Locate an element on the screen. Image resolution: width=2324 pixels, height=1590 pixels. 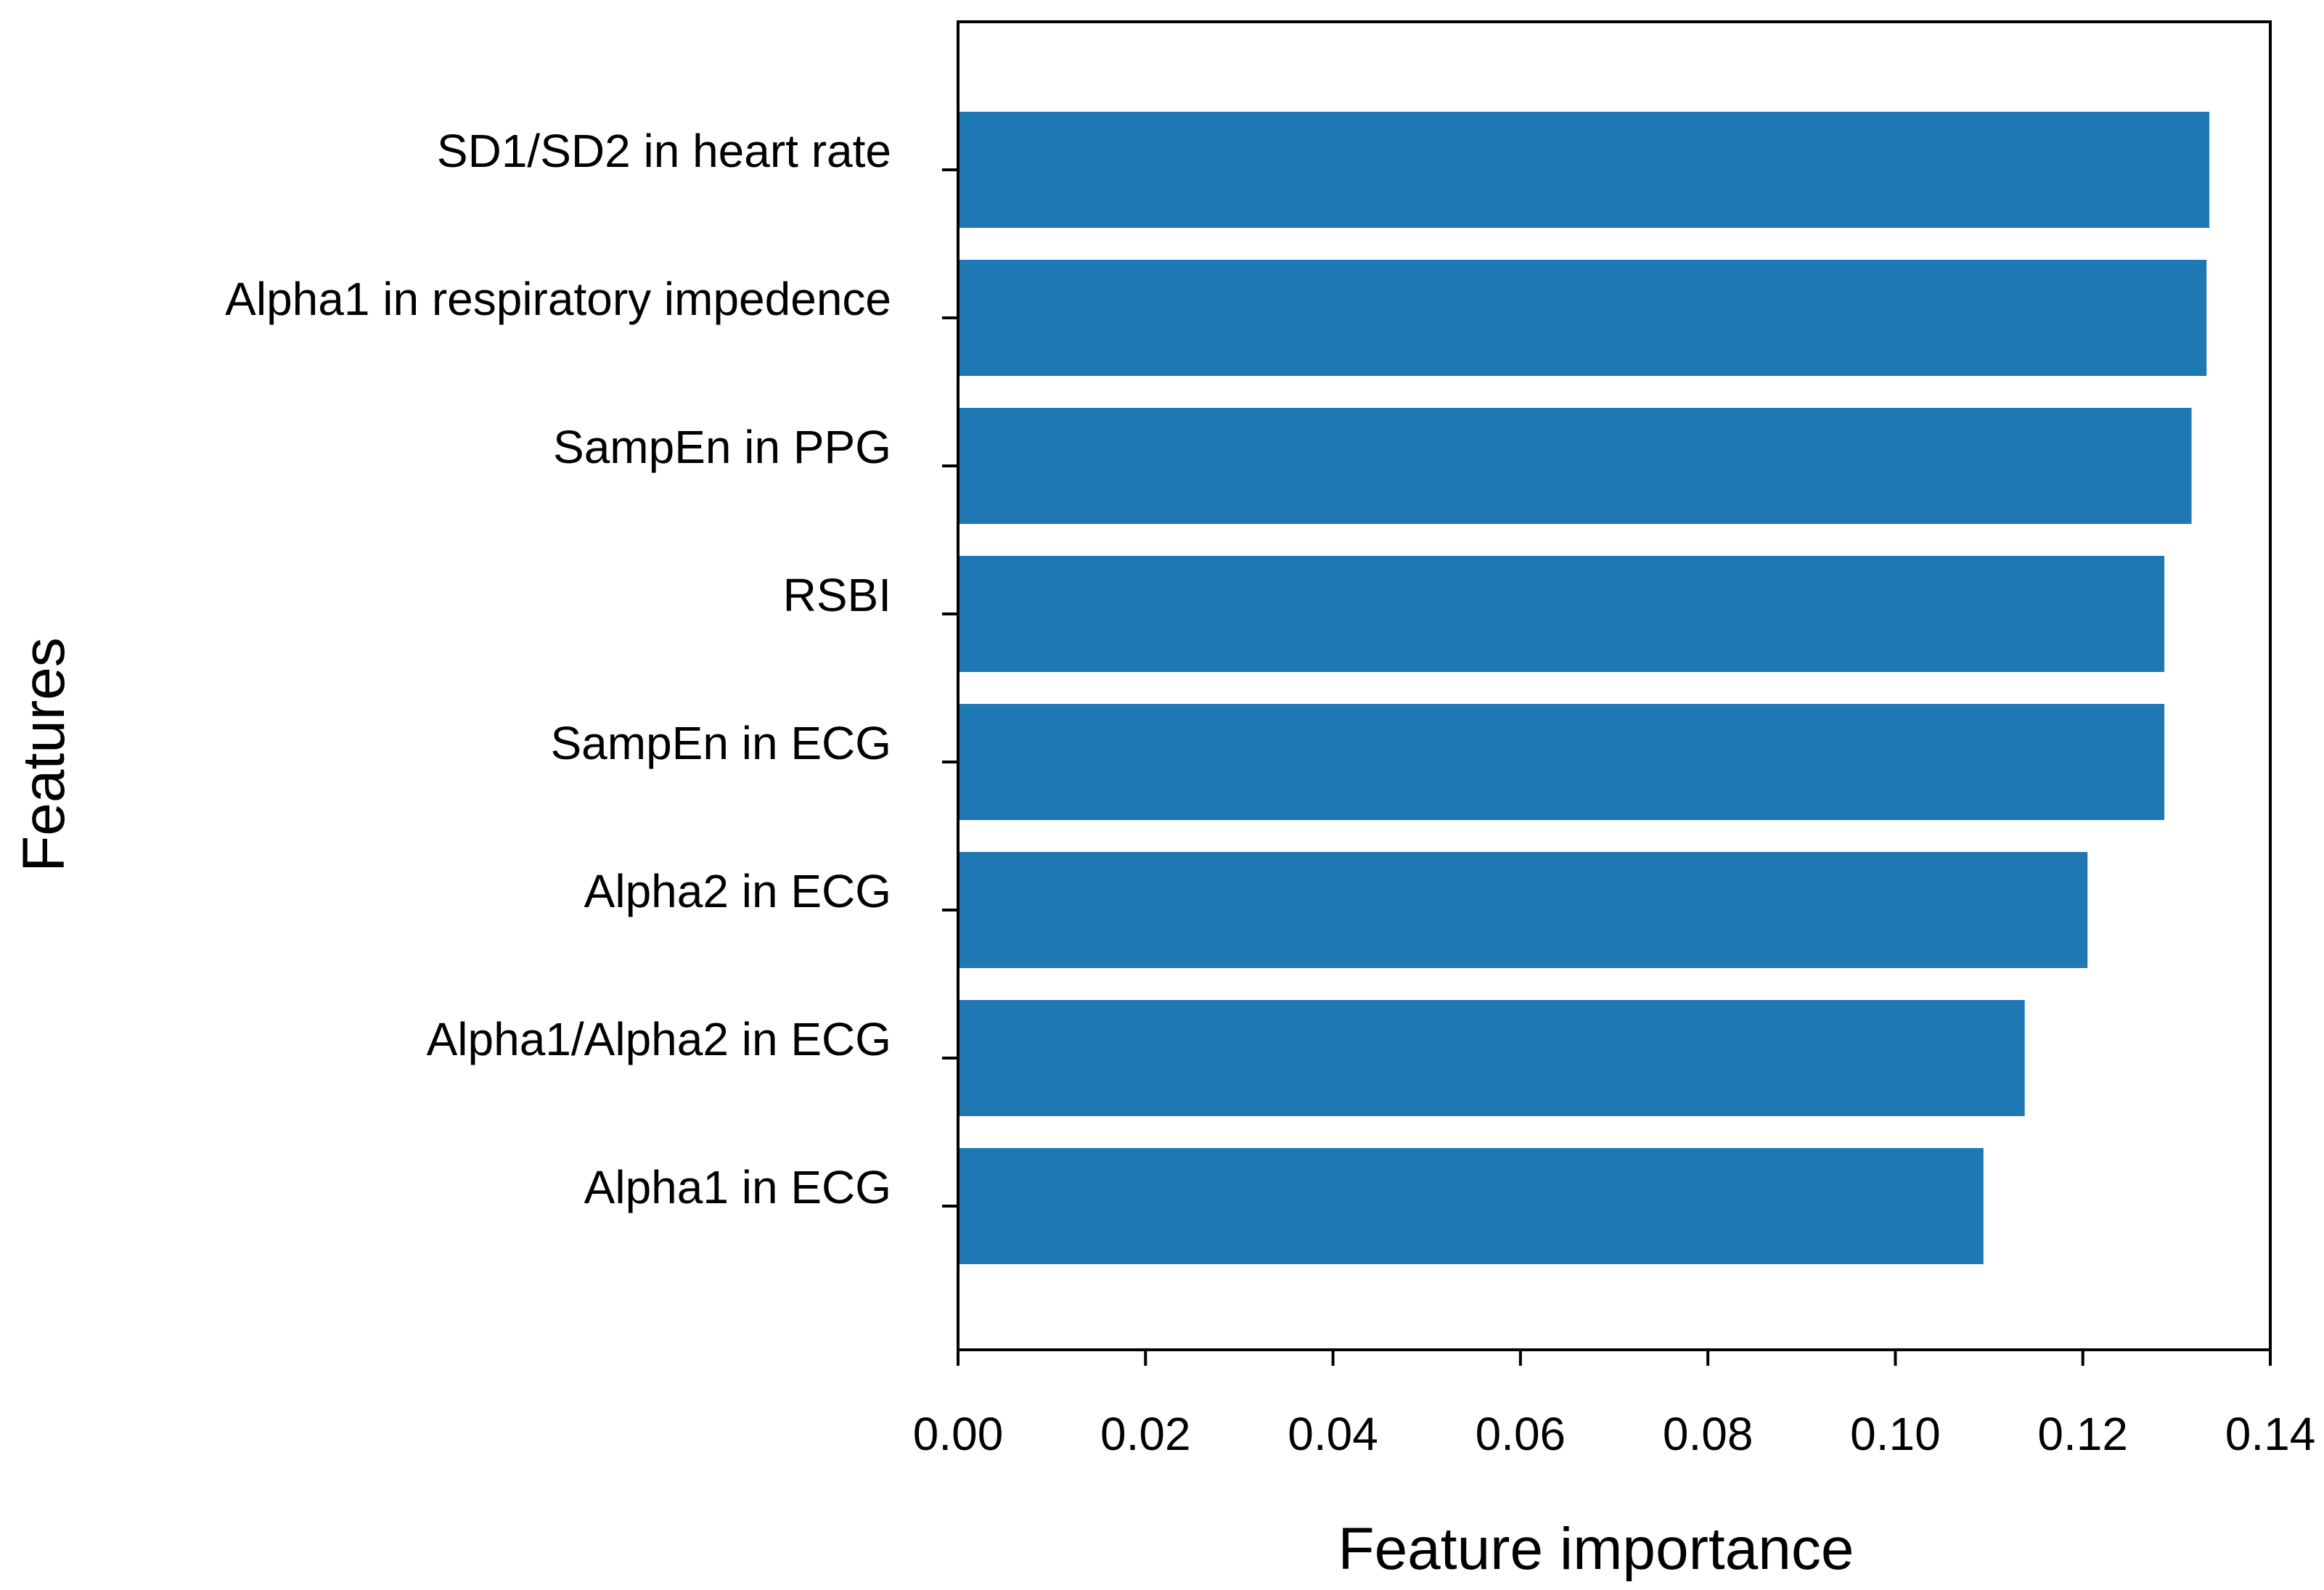
y-tick-label: Alpha1 in ECG is located at coordinates (737, 1187).